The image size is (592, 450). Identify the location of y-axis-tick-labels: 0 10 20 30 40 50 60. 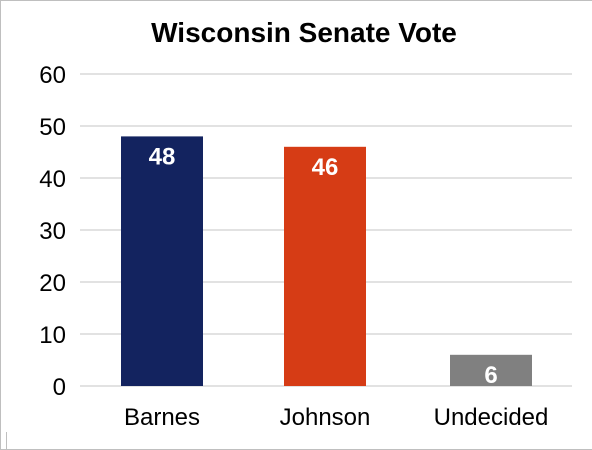
(52, 231).